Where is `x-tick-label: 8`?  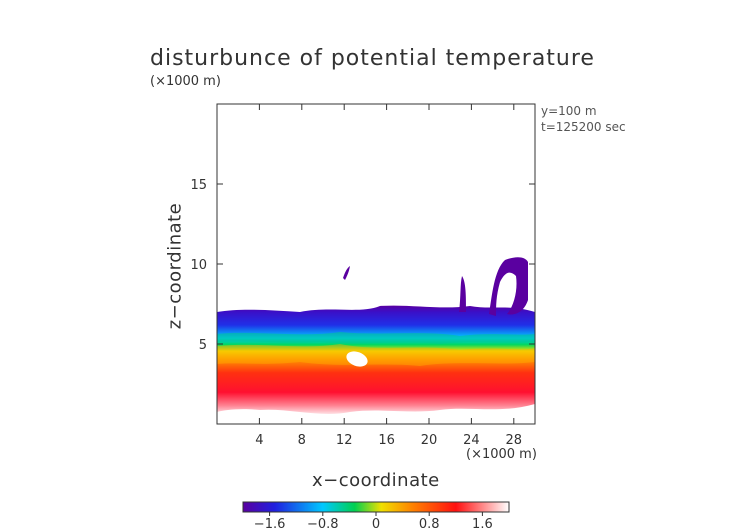
x-tick-label: 8 is located at coordinates (302, 440).